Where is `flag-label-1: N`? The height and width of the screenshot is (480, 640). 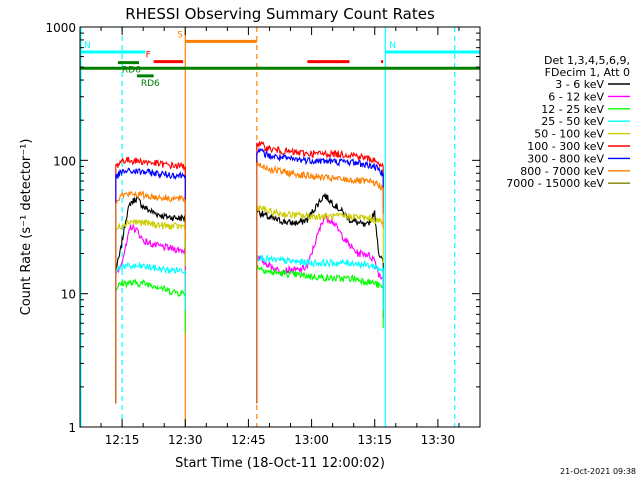
flag-label-1: N is located at coordinates (392, 46).